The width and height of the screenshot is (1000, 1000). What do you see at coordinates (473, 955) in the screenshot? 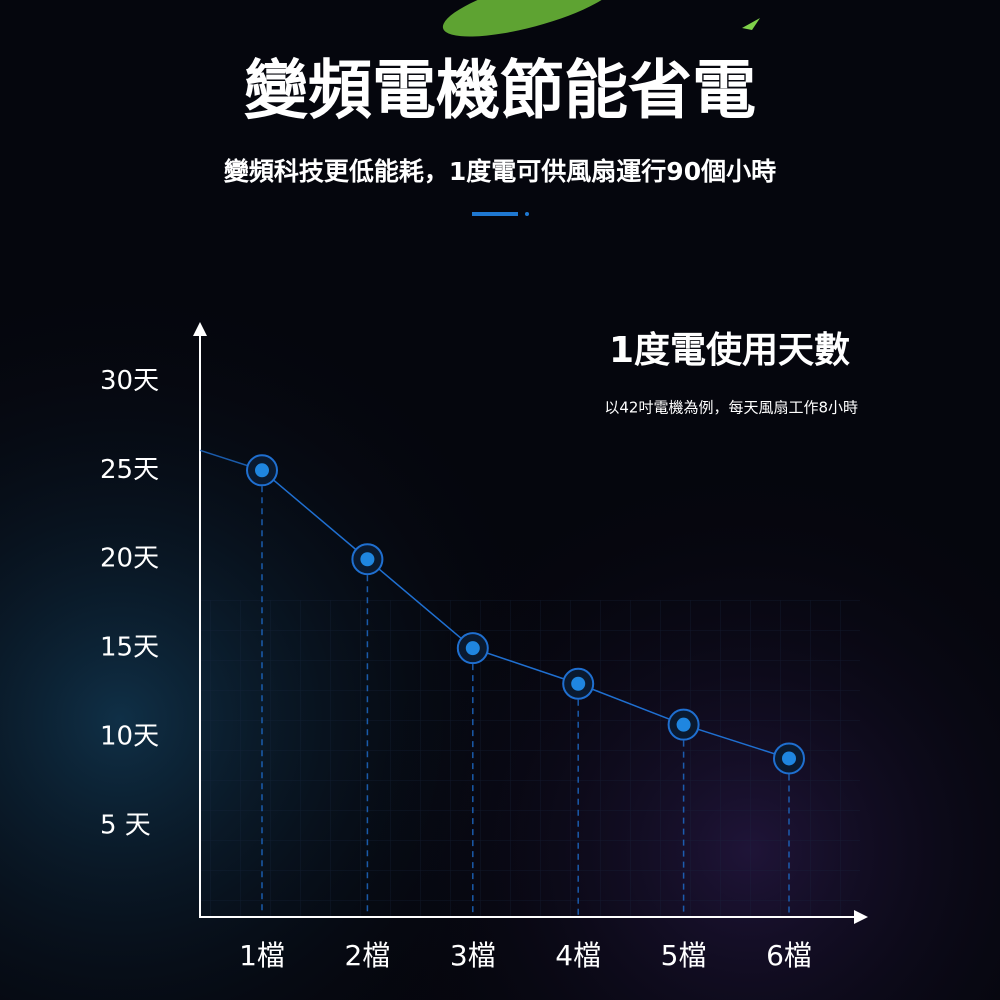
I see `x-tick-label: 3檔` at bounding box center [473, 955].